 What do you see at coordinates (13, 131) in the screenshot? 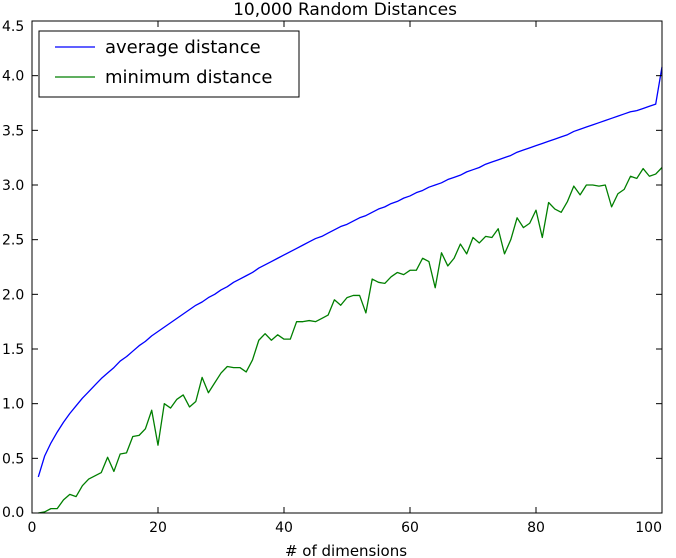
I see `y-tick-label: 3.5` at bounding box center [13, 131].